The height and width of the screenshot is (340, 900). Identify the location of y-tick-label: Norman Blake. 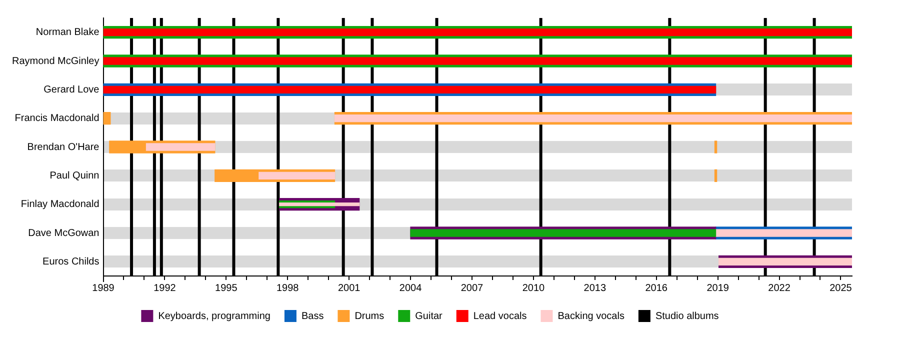
(68, 32).